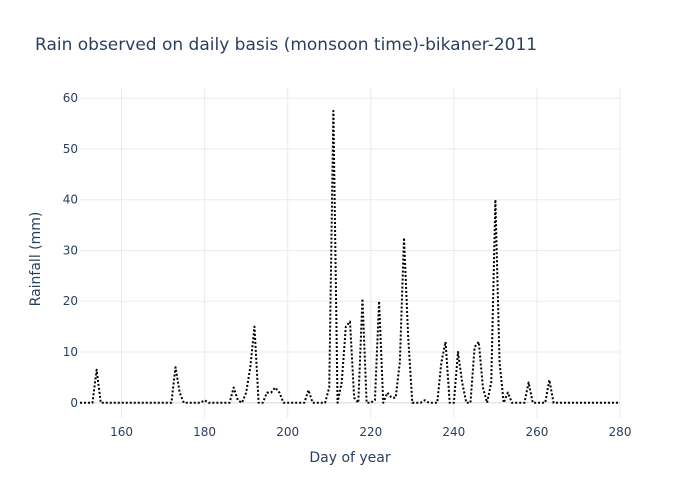 The height and width of the screenshot is (500, 700). What do you see at coordinates (536, 432) in the screenshot?
I see `x-tick-label: 260` at bounding box center [536, 432].